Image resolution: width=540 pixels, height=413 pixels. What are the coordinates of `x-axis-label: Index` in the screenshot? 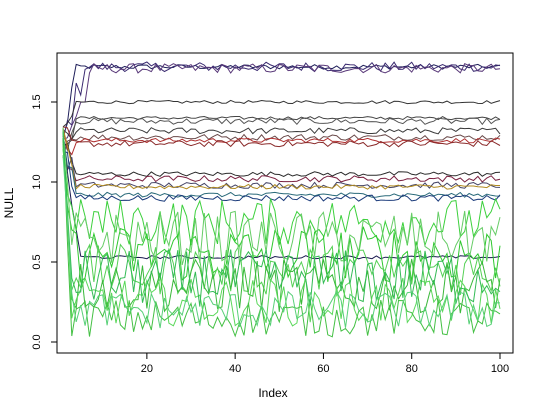 It's located at (272, 393).